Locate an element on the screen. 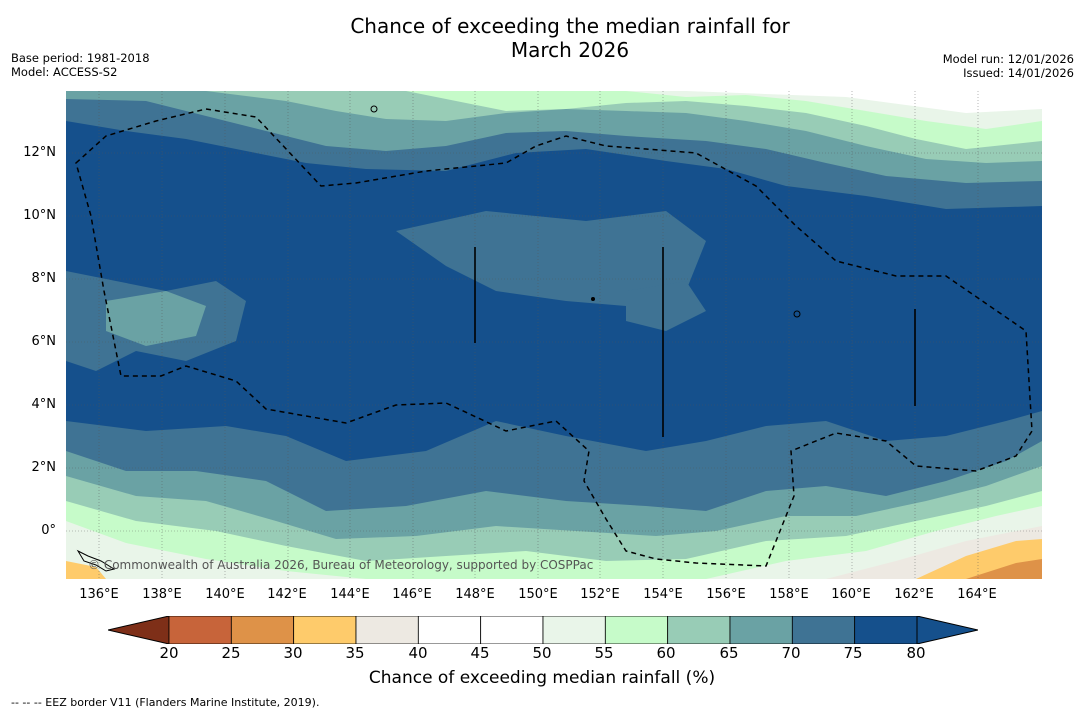  band-55-south-west is located at coordinates (216, 550).